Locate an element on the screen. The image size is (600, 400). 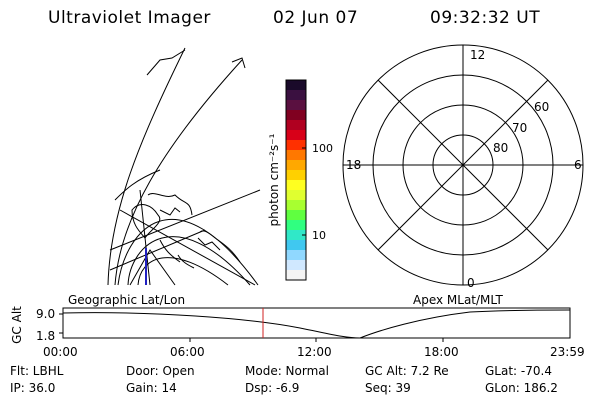
altitude-timeline is located at coordinates (315, 324).